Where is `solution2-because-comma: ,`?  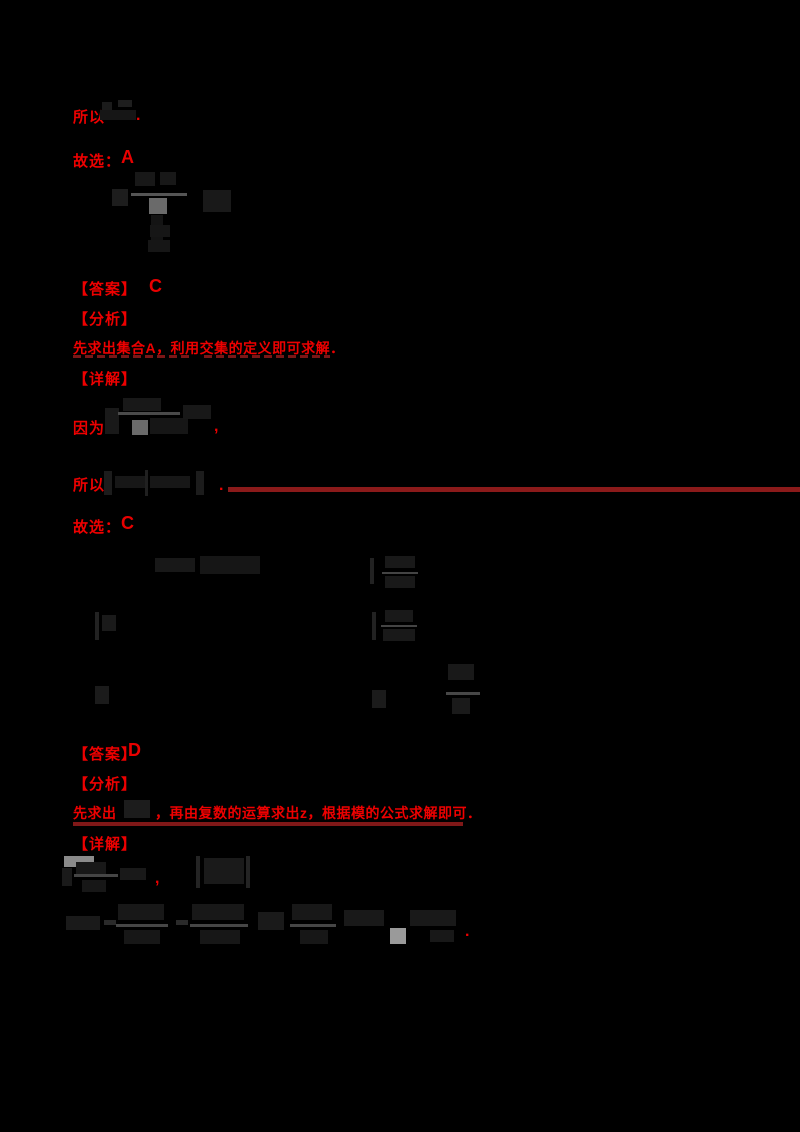
solution2-because-comma: , is located at coordinates (216, 426).